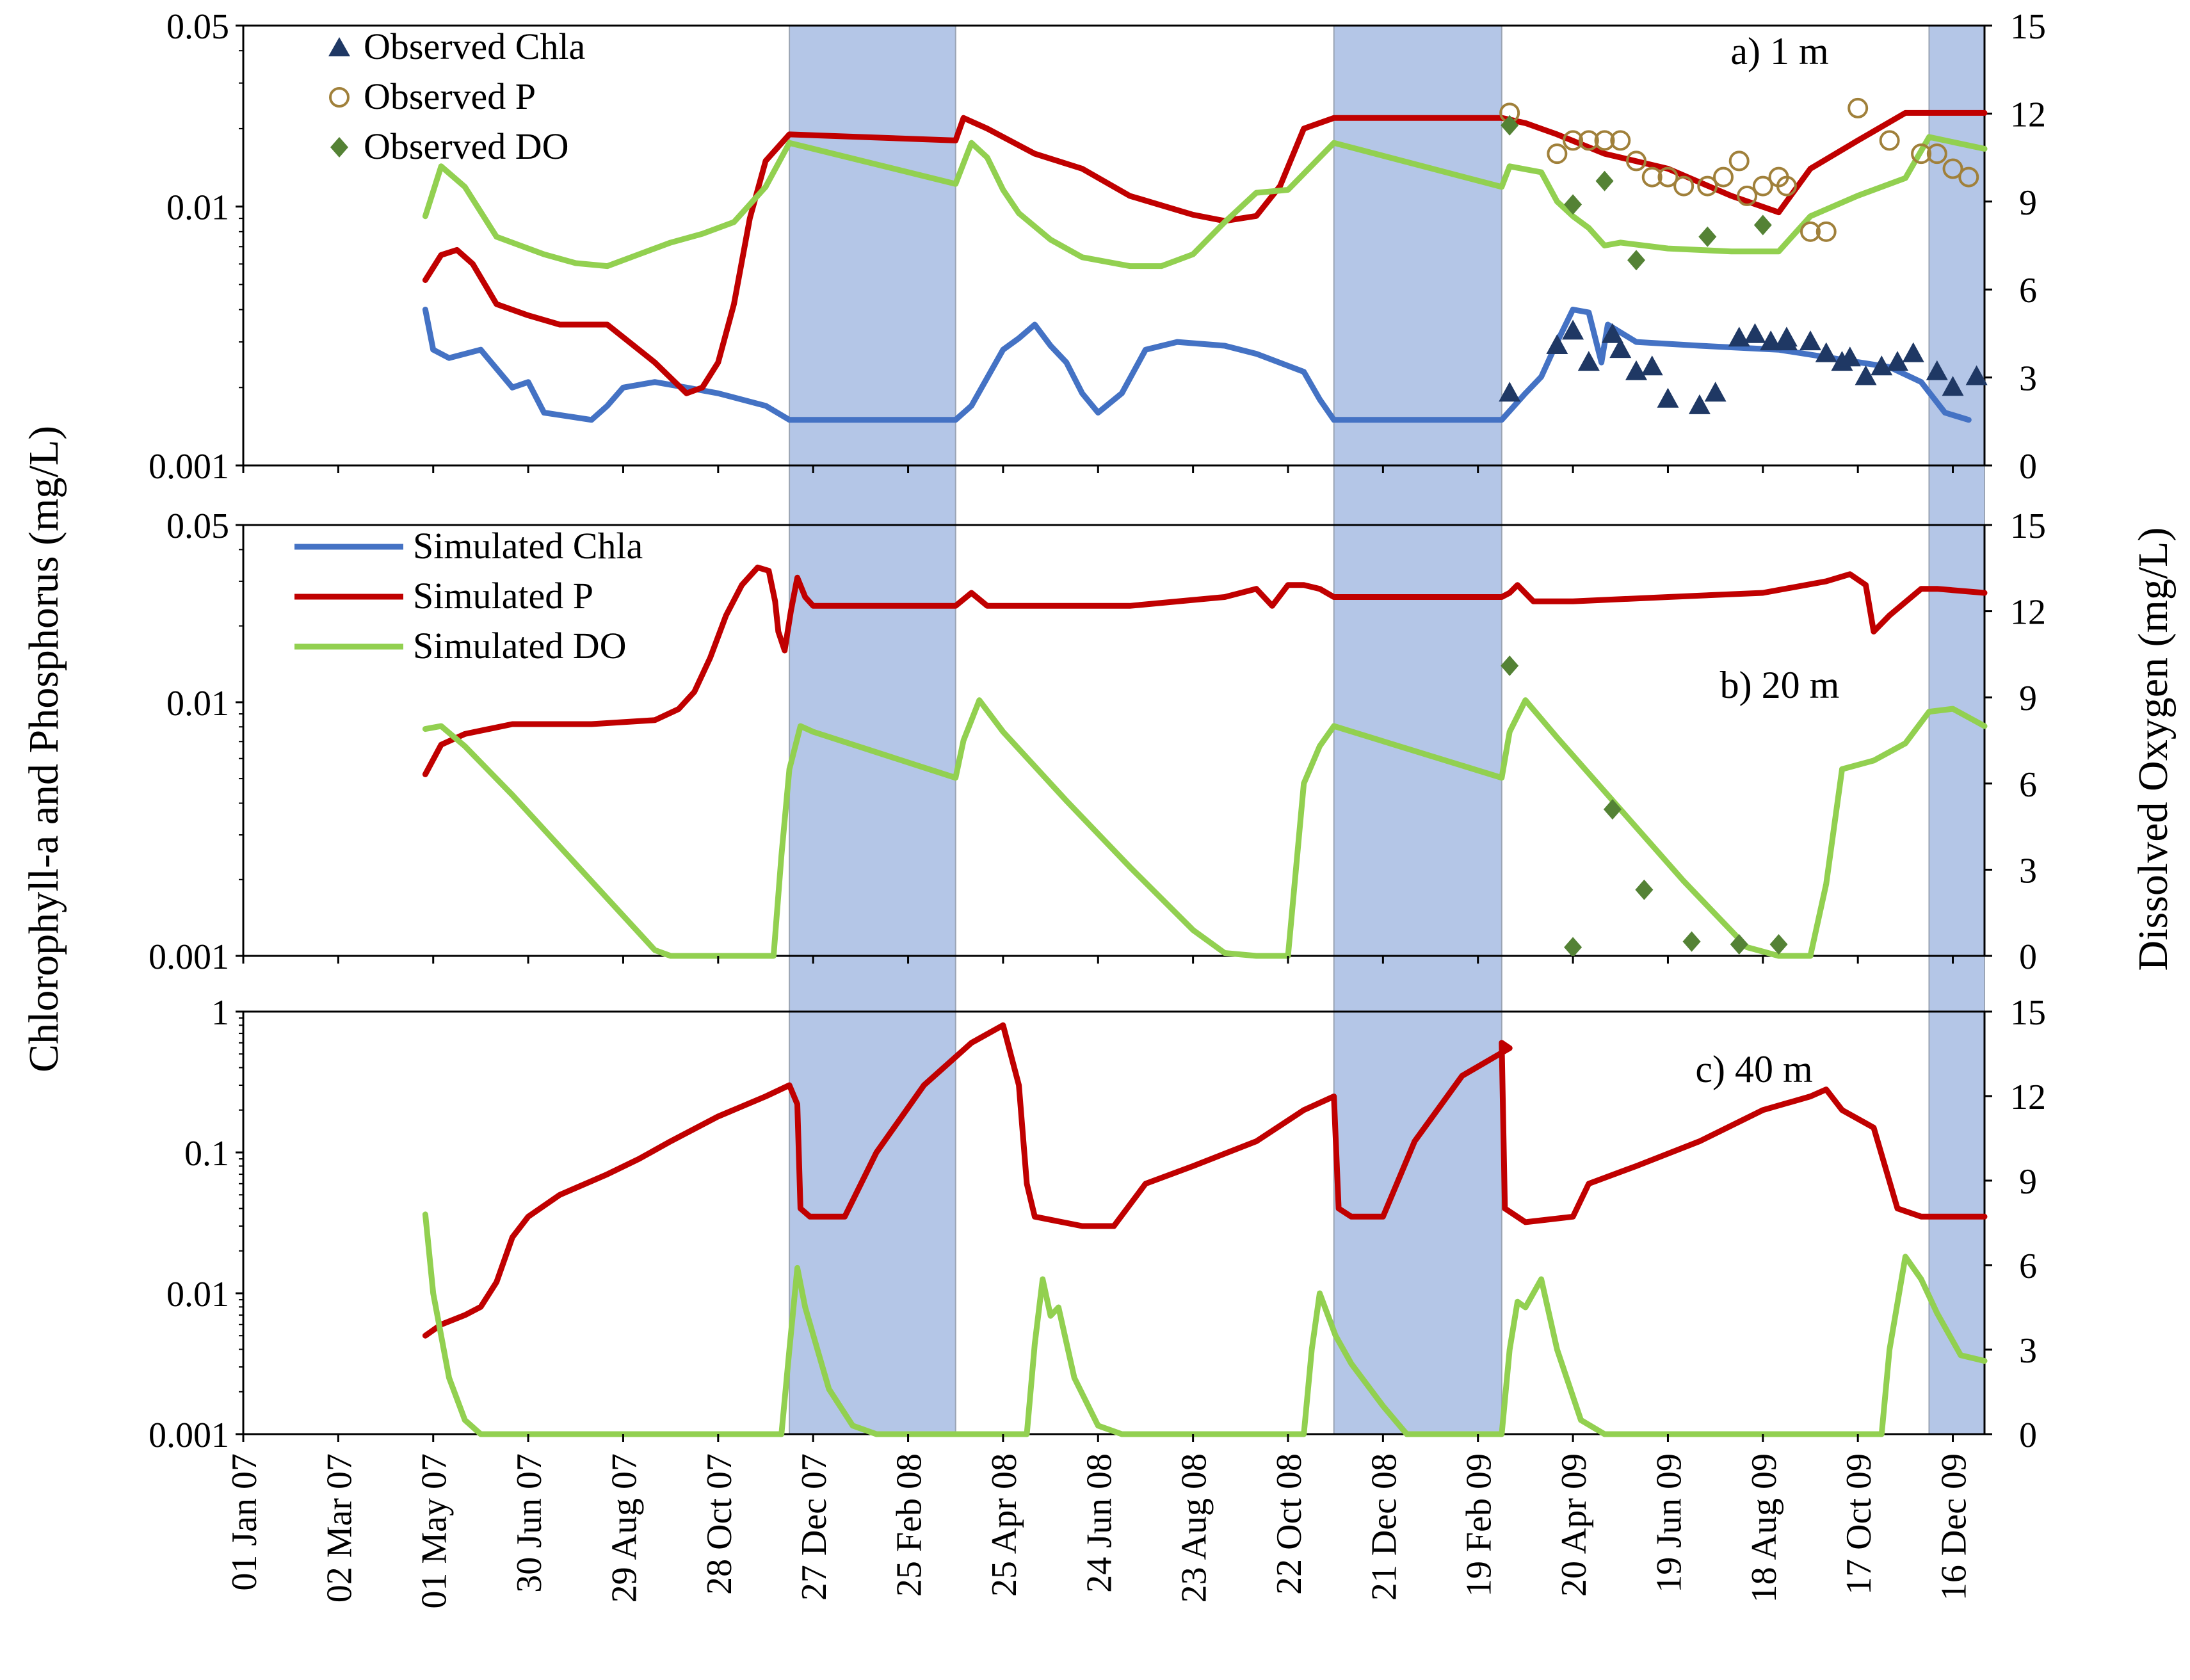 The width and height of the screenshot is (2190, 1680). I want to click on series-simulated-chla, so click(1197, 365).